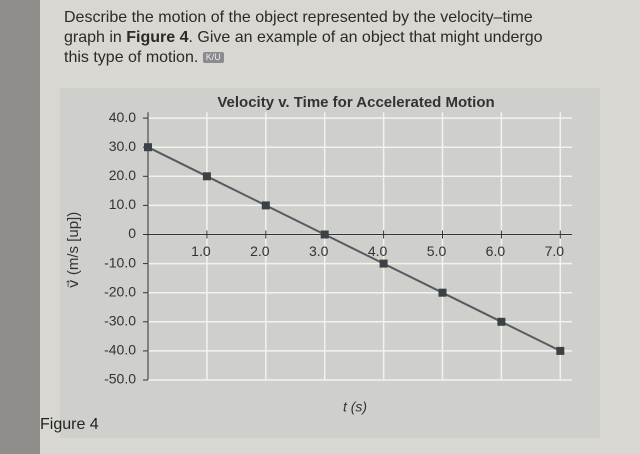 Image resolution: width=640 pixels, height=454 pixels. What do you see at coordinates (496, 251) in the screenshot?
I see `x-tick-label: 6.0` at bounding box center [496, 251].